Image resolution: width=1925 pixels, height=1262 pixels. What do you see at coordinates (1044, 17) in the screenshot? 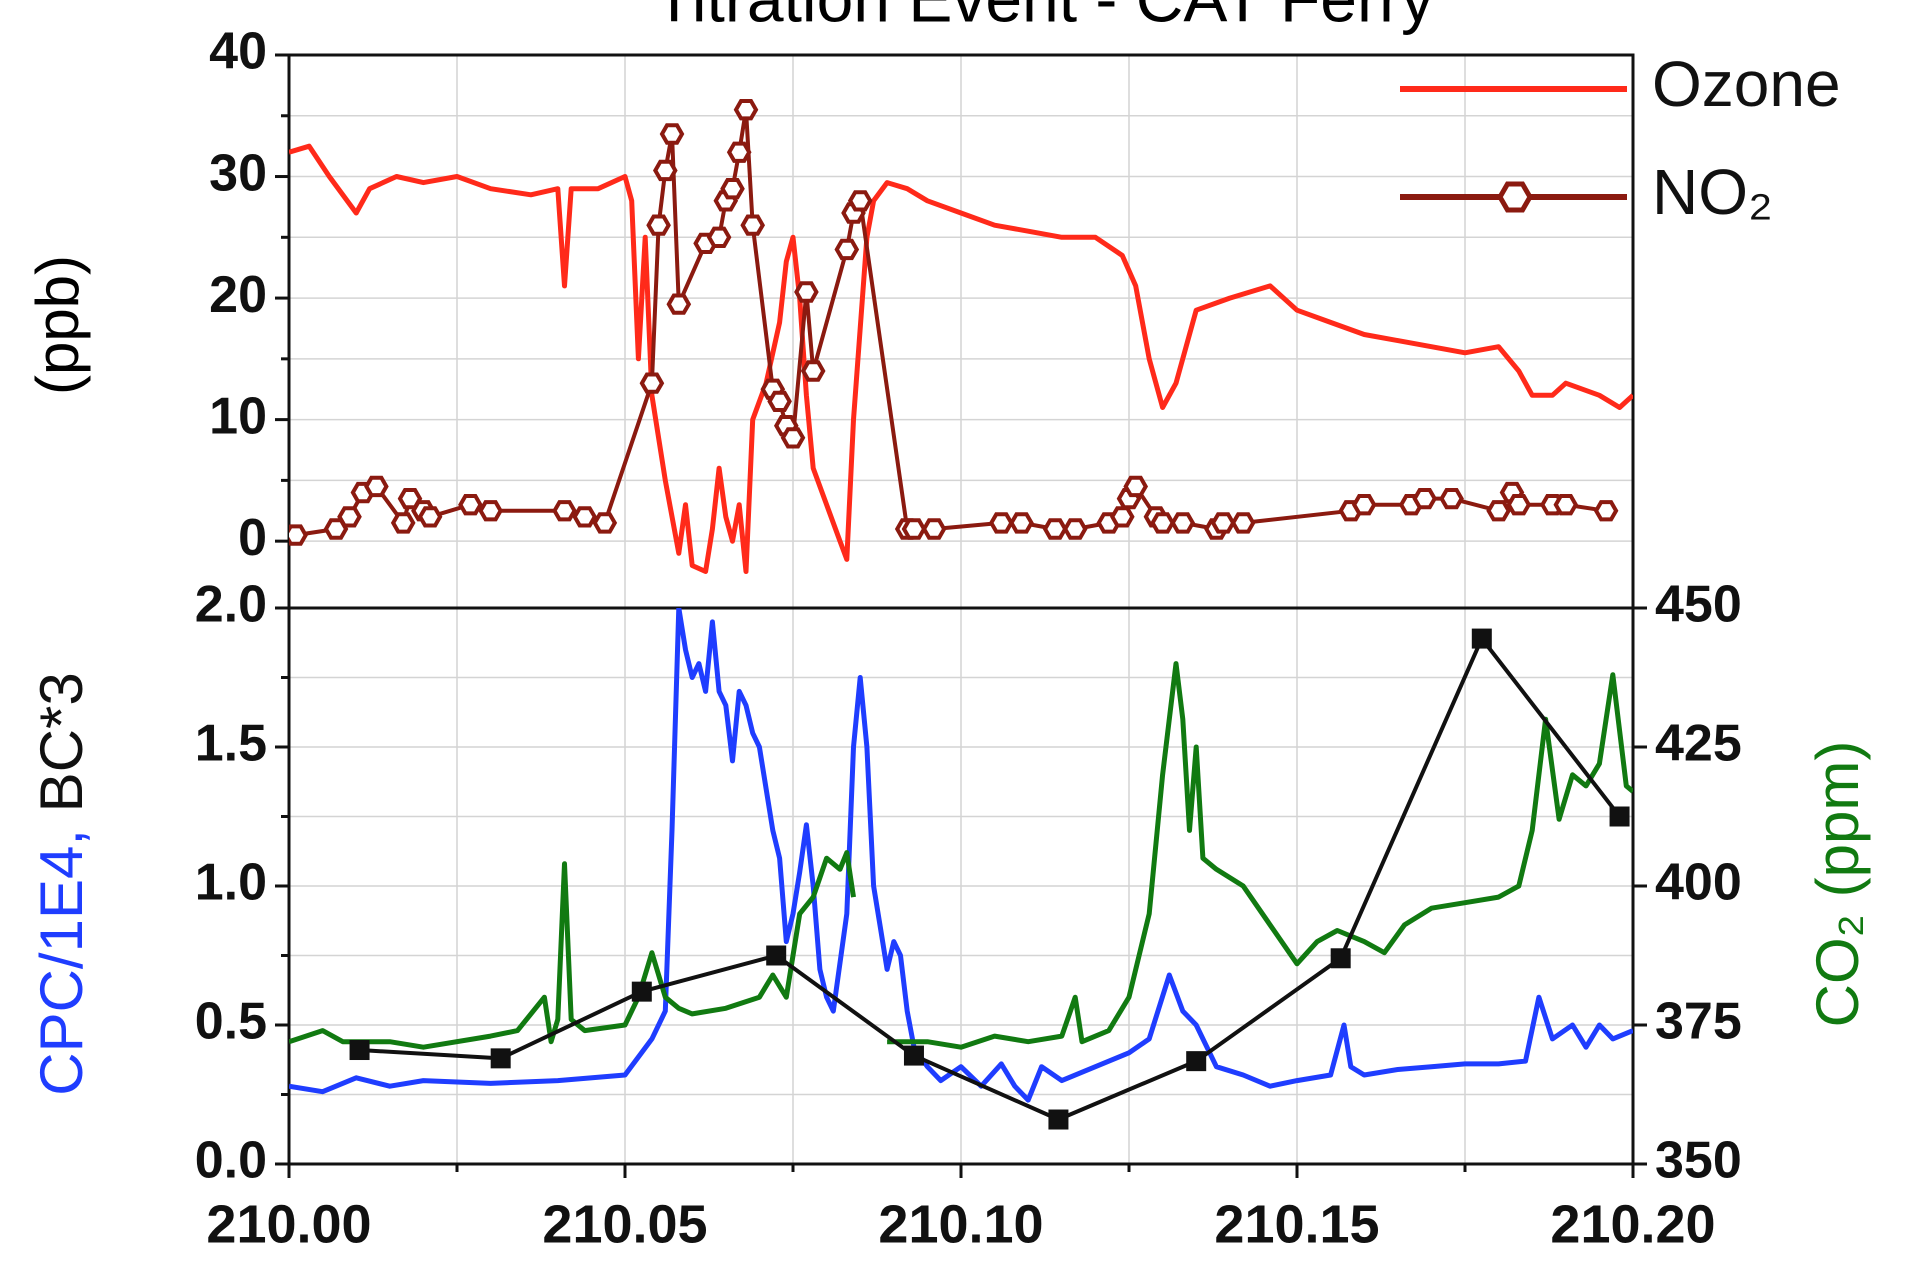
I see `chart-title: Titration Event - CAT Ferry` at bounding box center [1044, 17].